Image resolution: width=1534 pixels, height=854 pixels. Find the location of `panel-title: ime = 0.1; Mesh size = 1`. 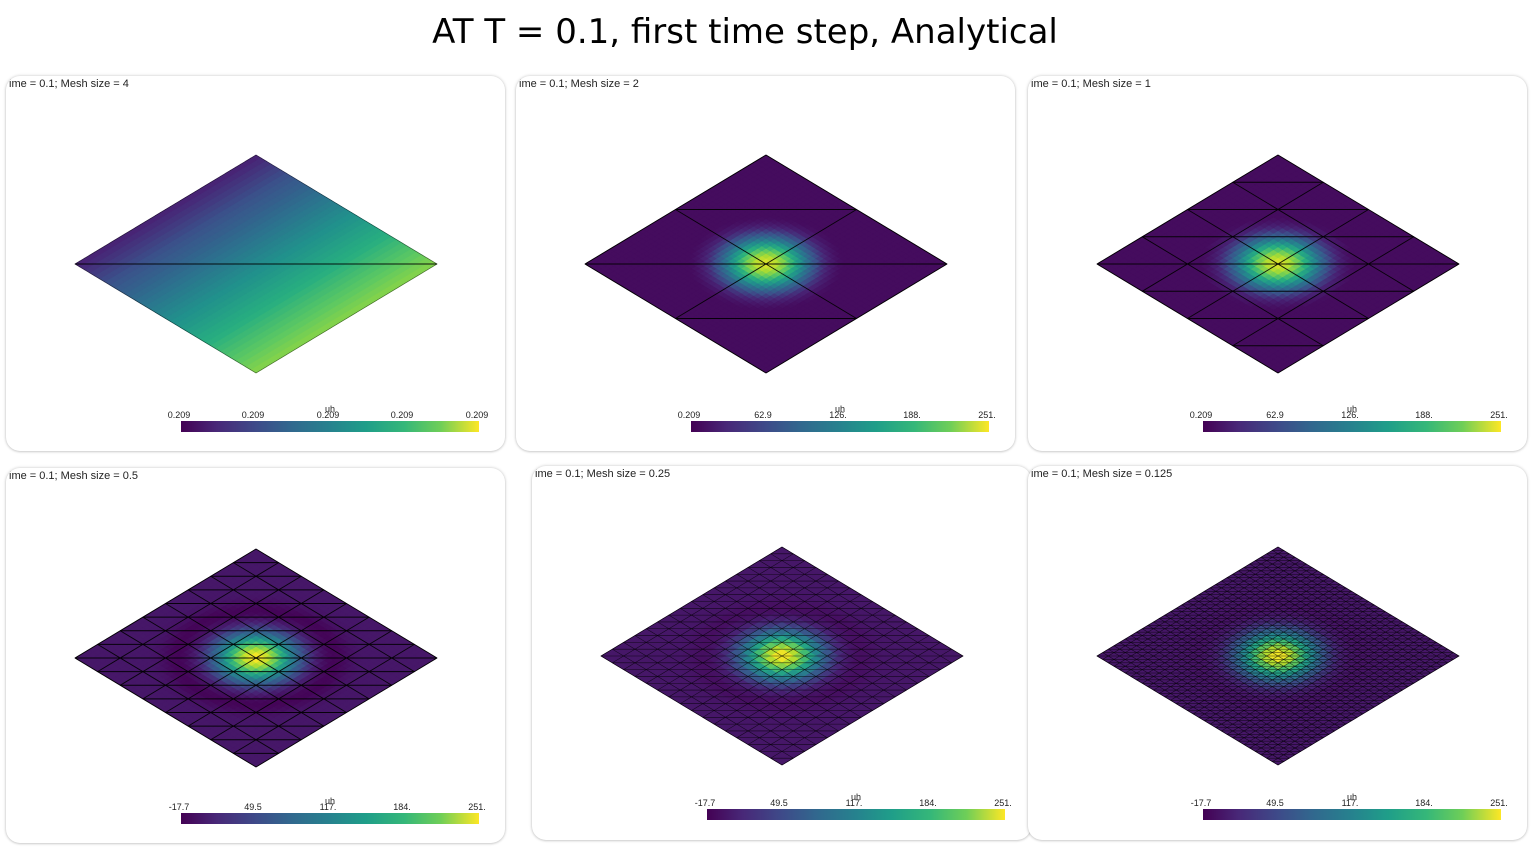

panel-title: ime = 0.1; Mesh size = 1 is located at coordinates (1091, 84).